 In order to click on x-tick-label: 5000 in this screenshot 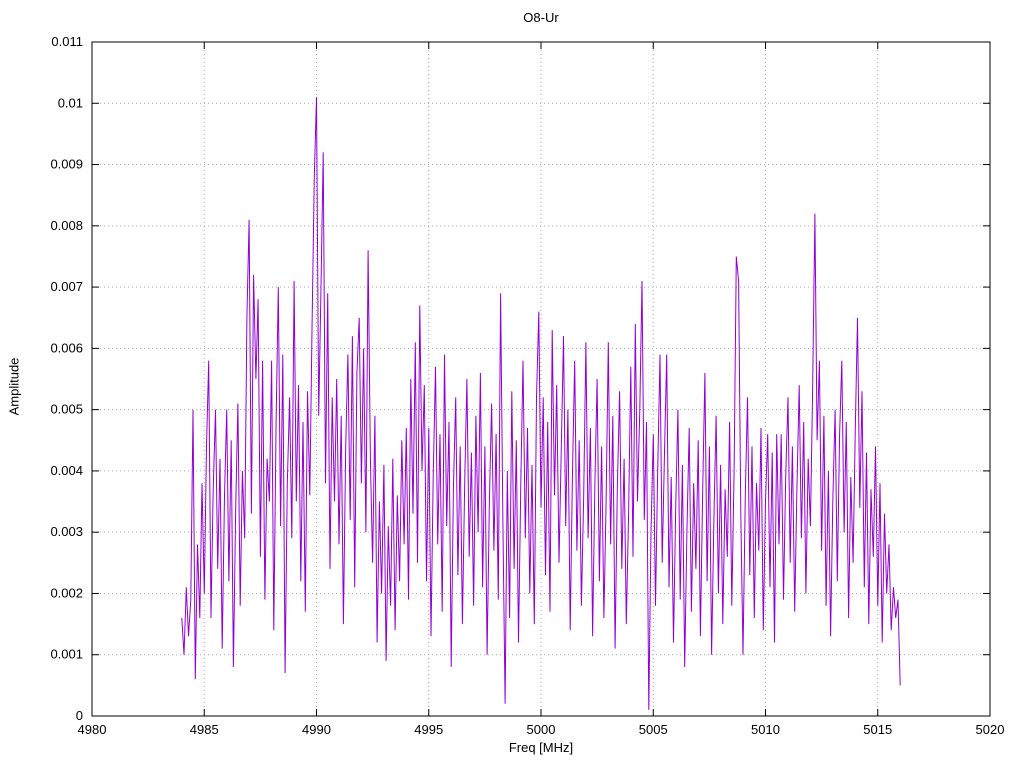, I will do `click(541, 729)`.